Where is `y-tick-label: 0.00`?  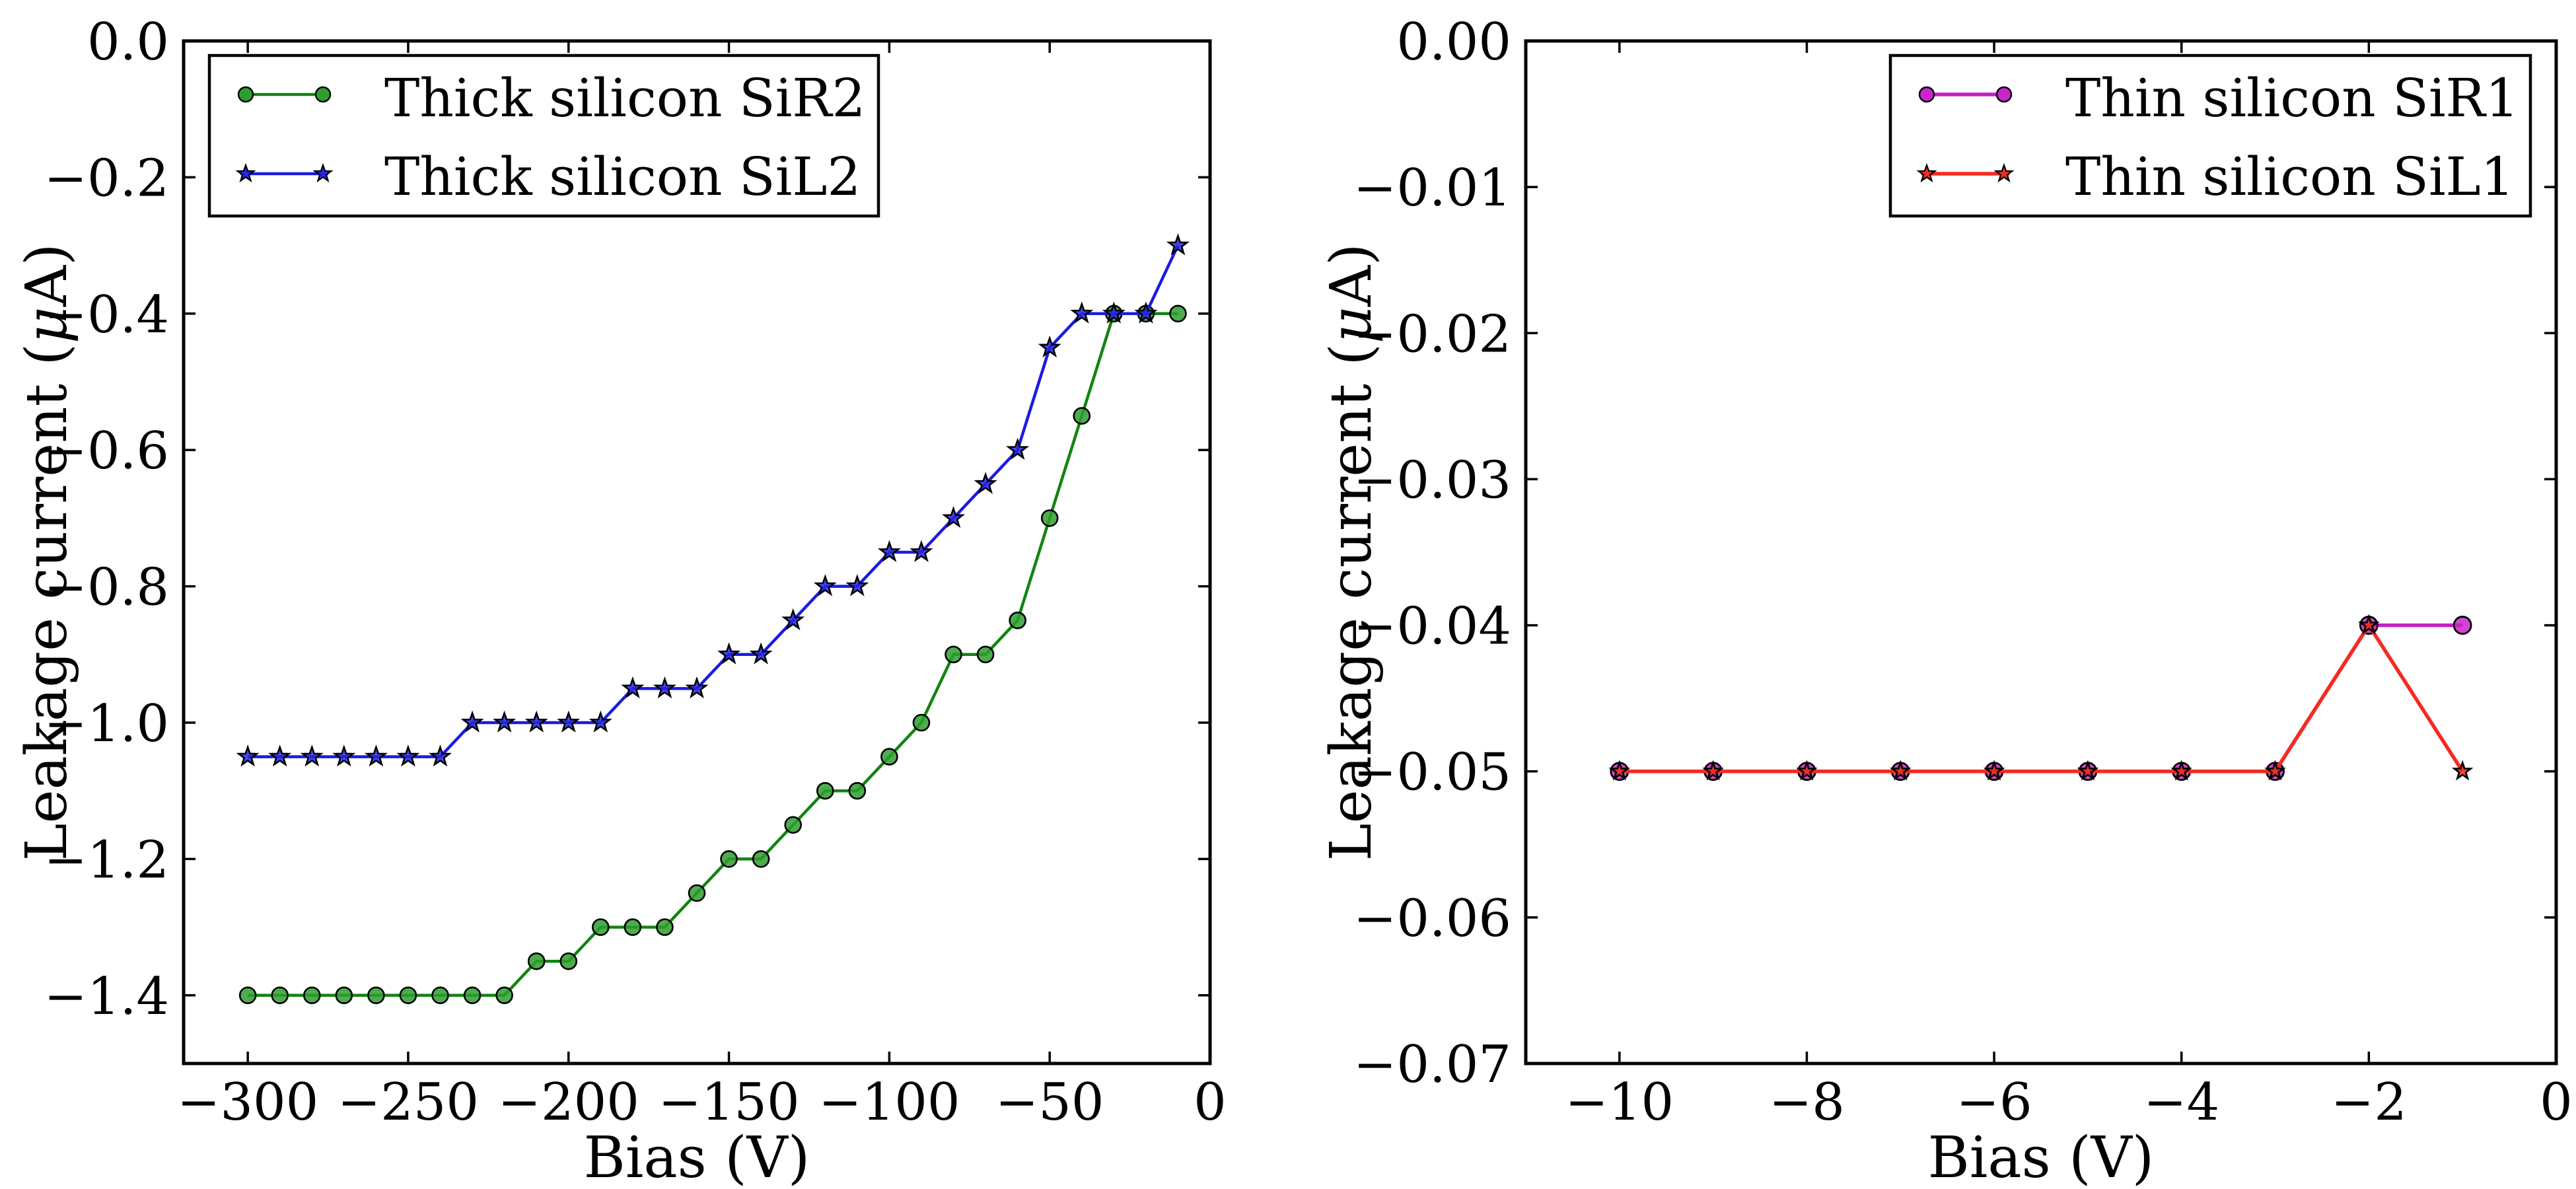
y-tick-label: 0.00 is located at coordinates (1453, 42).